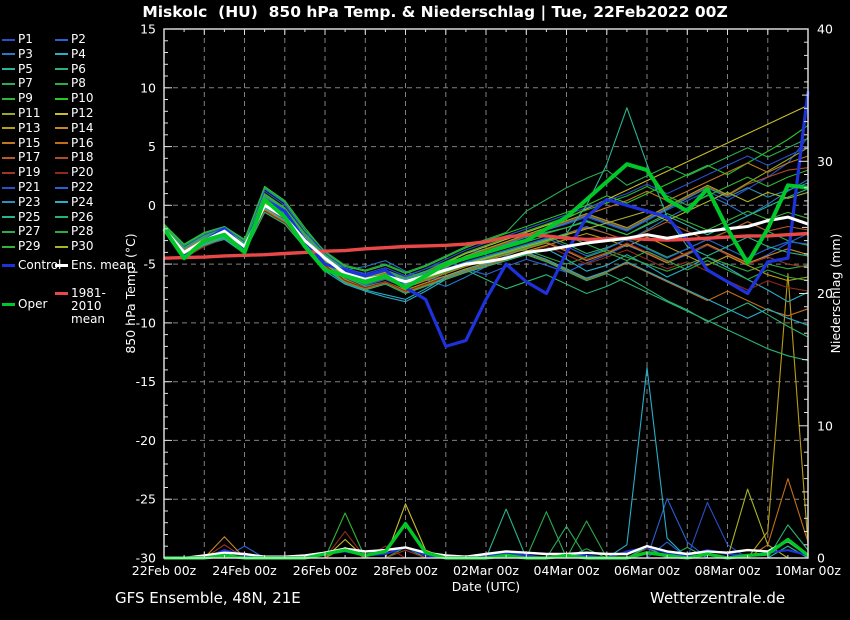 The image size is (850, 620). I want to click on legend-label: P14, so click(82, 127).